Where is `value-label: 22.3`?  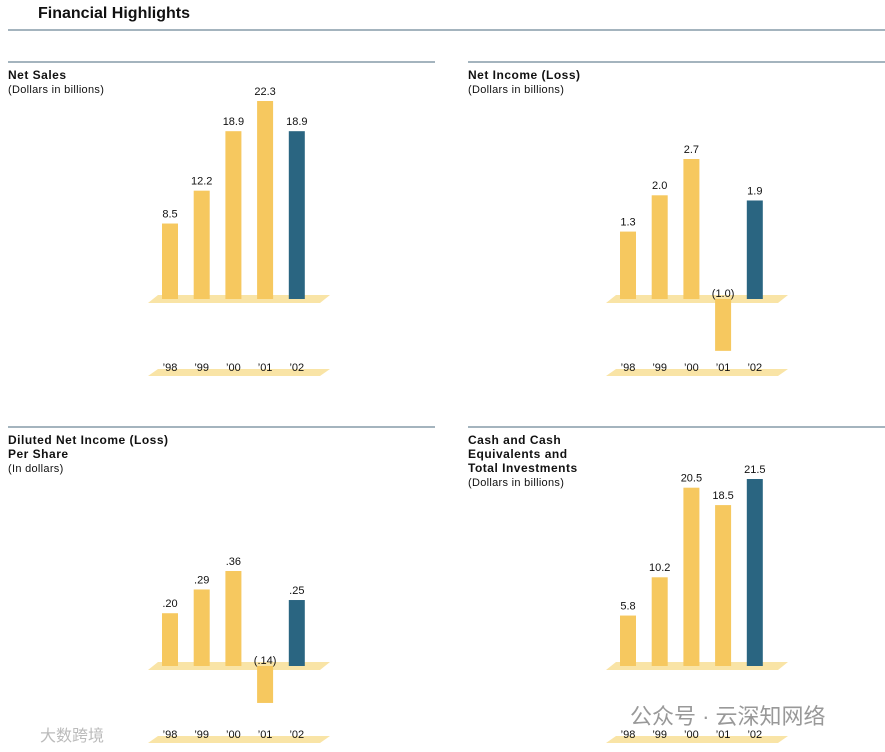
value-label: 22.3 is located at coordinates (264, 92).